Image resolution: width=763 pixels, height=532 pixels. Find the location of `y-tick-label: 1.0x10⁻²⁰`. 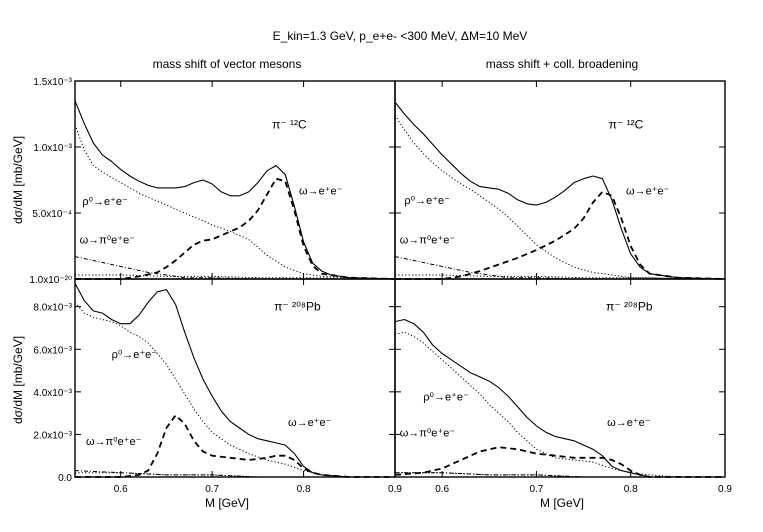

y-tick-label: 1.0x10⁻²⁰ is located at coordinates (50, 280).